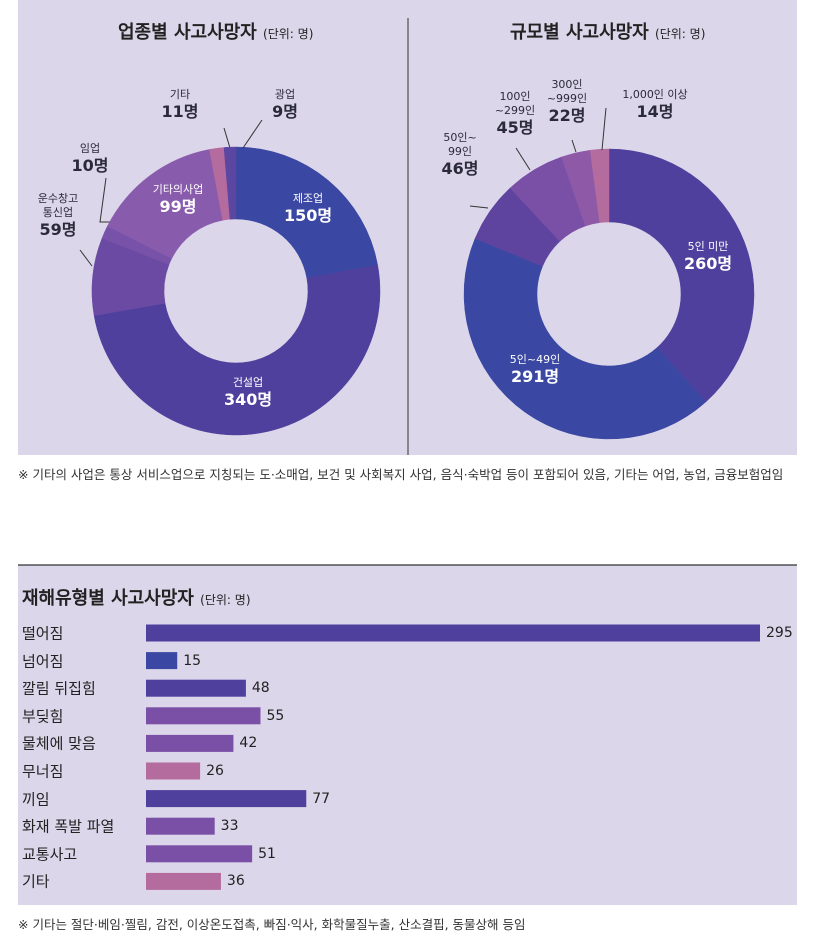  I want to click on slice-category: 기타, so click(180, 94).